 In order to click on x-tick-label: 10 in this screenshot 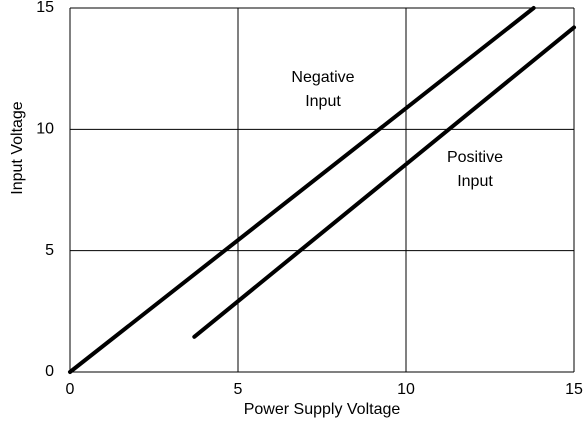, I will do `click(406, 389)`.